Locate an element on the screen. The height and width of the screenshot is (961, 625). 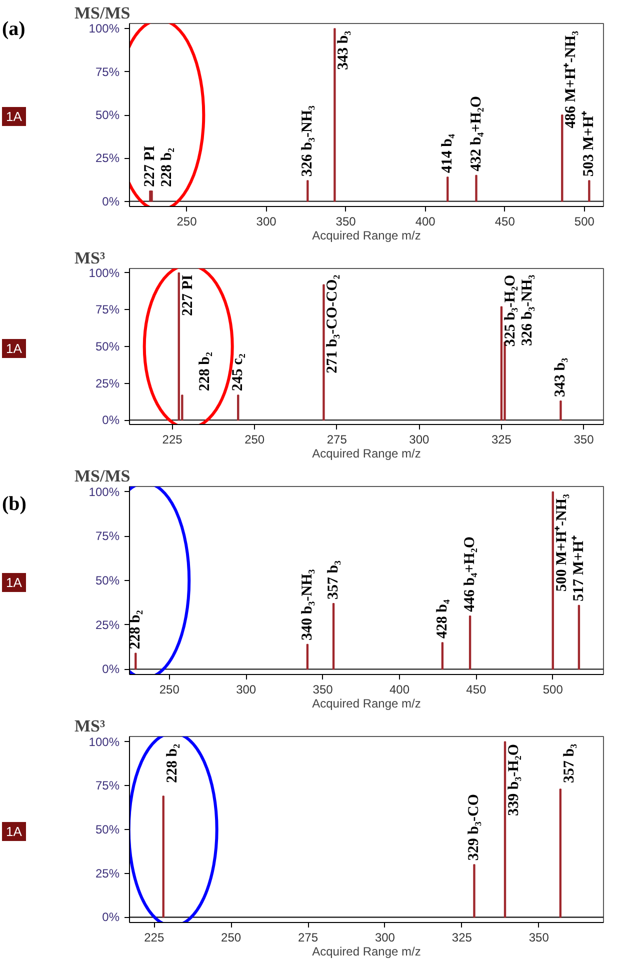
annotation: 340 b₃-NH₃ is located at coordinates (307, 604).